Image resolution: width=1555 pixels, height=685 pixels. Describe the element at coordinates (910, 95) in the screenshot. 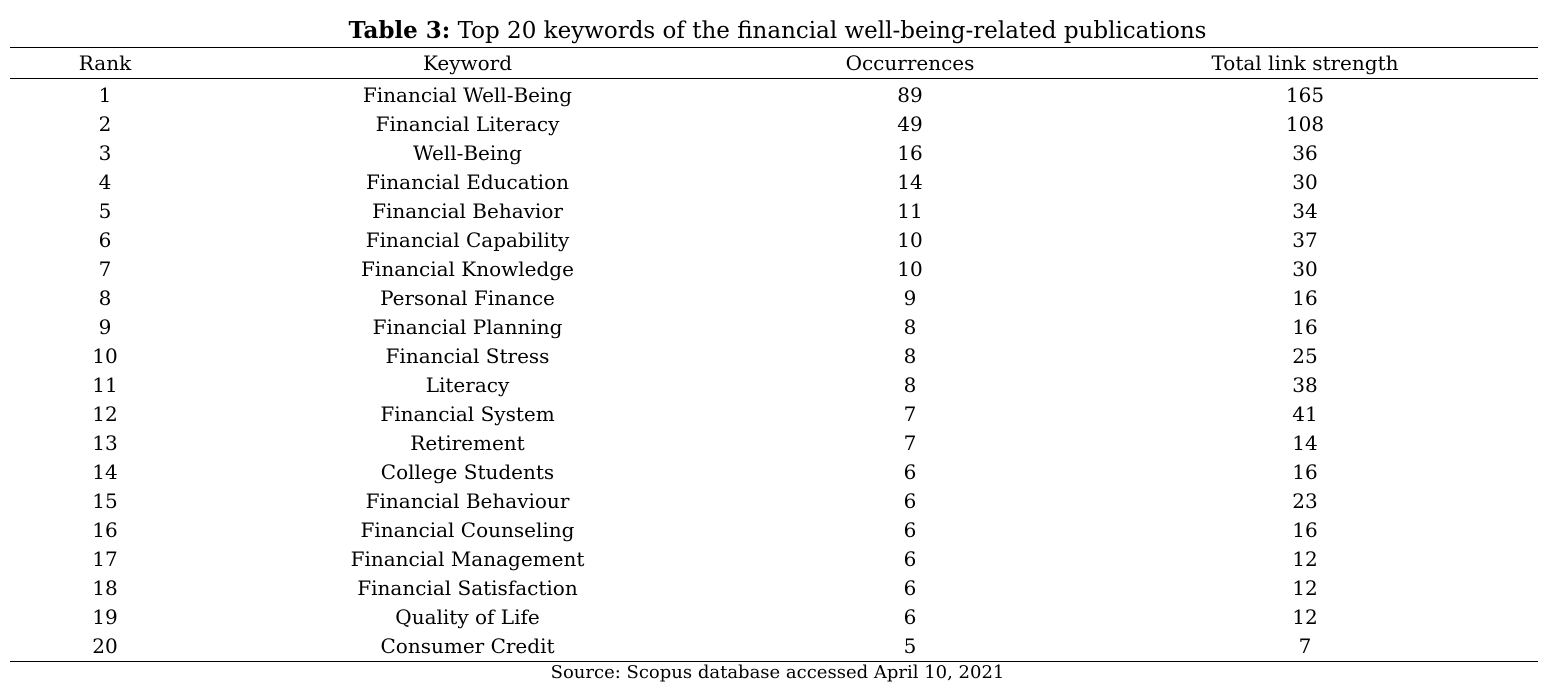

I see `cell-occurrences: 89` at that location.